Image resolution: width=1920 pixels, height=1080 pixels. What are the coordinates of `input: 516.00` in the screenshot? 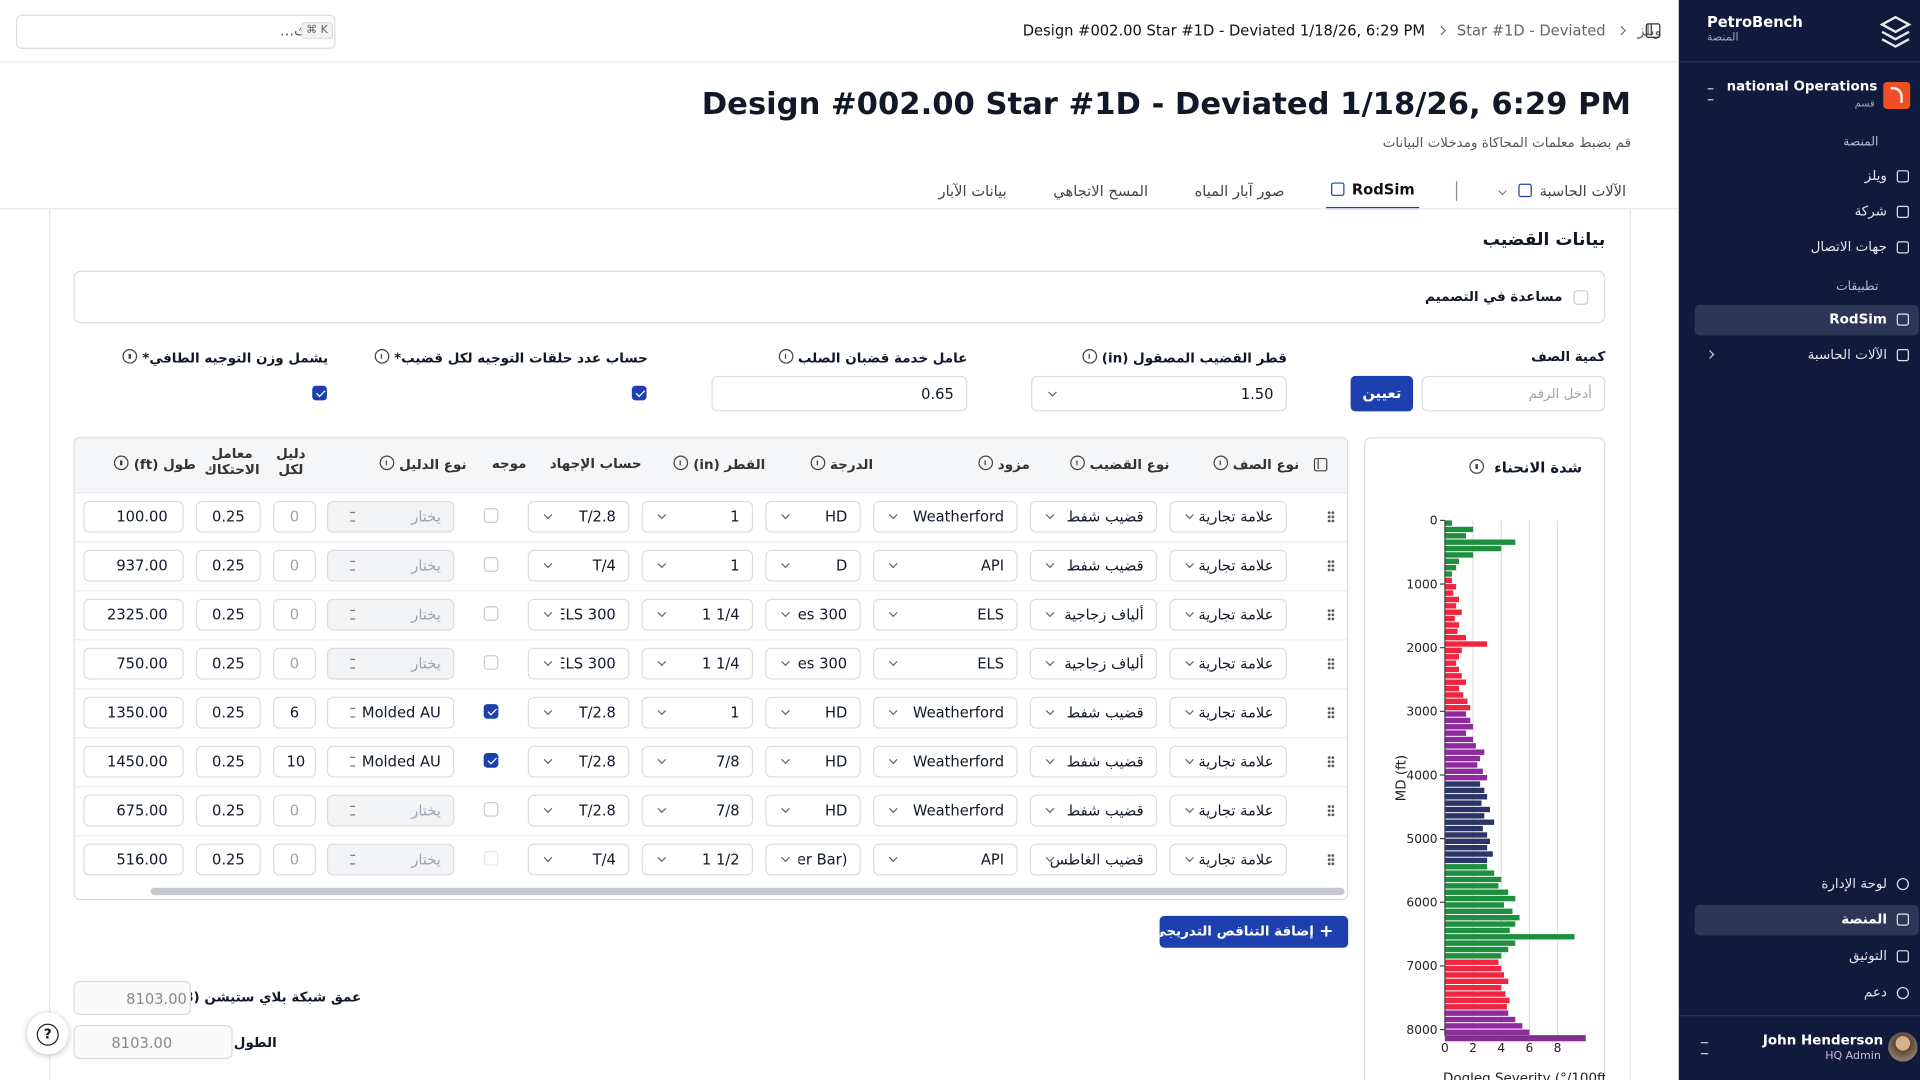 It's located at (133, 860).